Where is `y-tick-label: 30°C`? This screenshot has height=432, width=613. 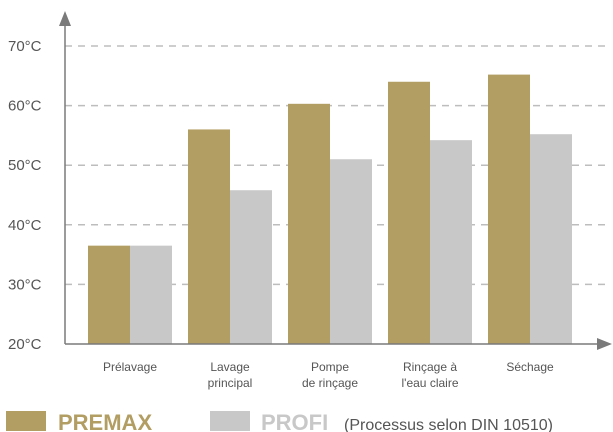
y-tick-label: 30°C is located at coordinates (25, 284).